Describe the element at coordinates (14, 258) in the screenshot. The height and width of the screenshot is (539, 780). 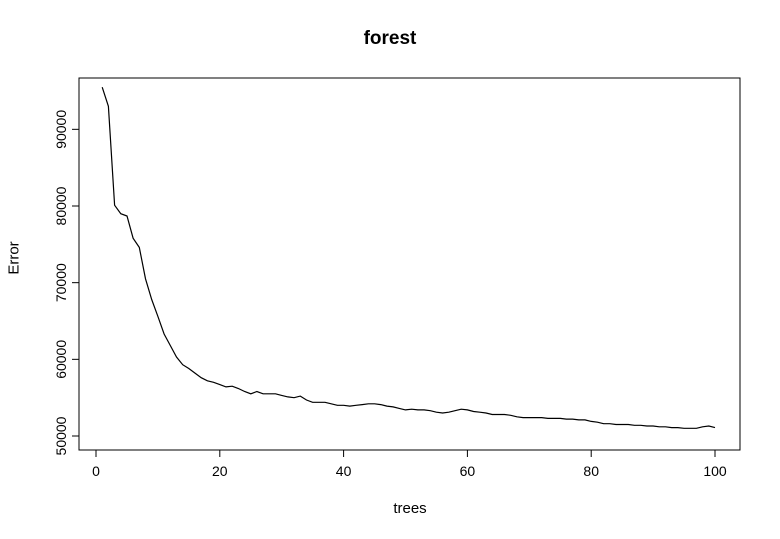
I see `y-axis-label: Error` at that location.